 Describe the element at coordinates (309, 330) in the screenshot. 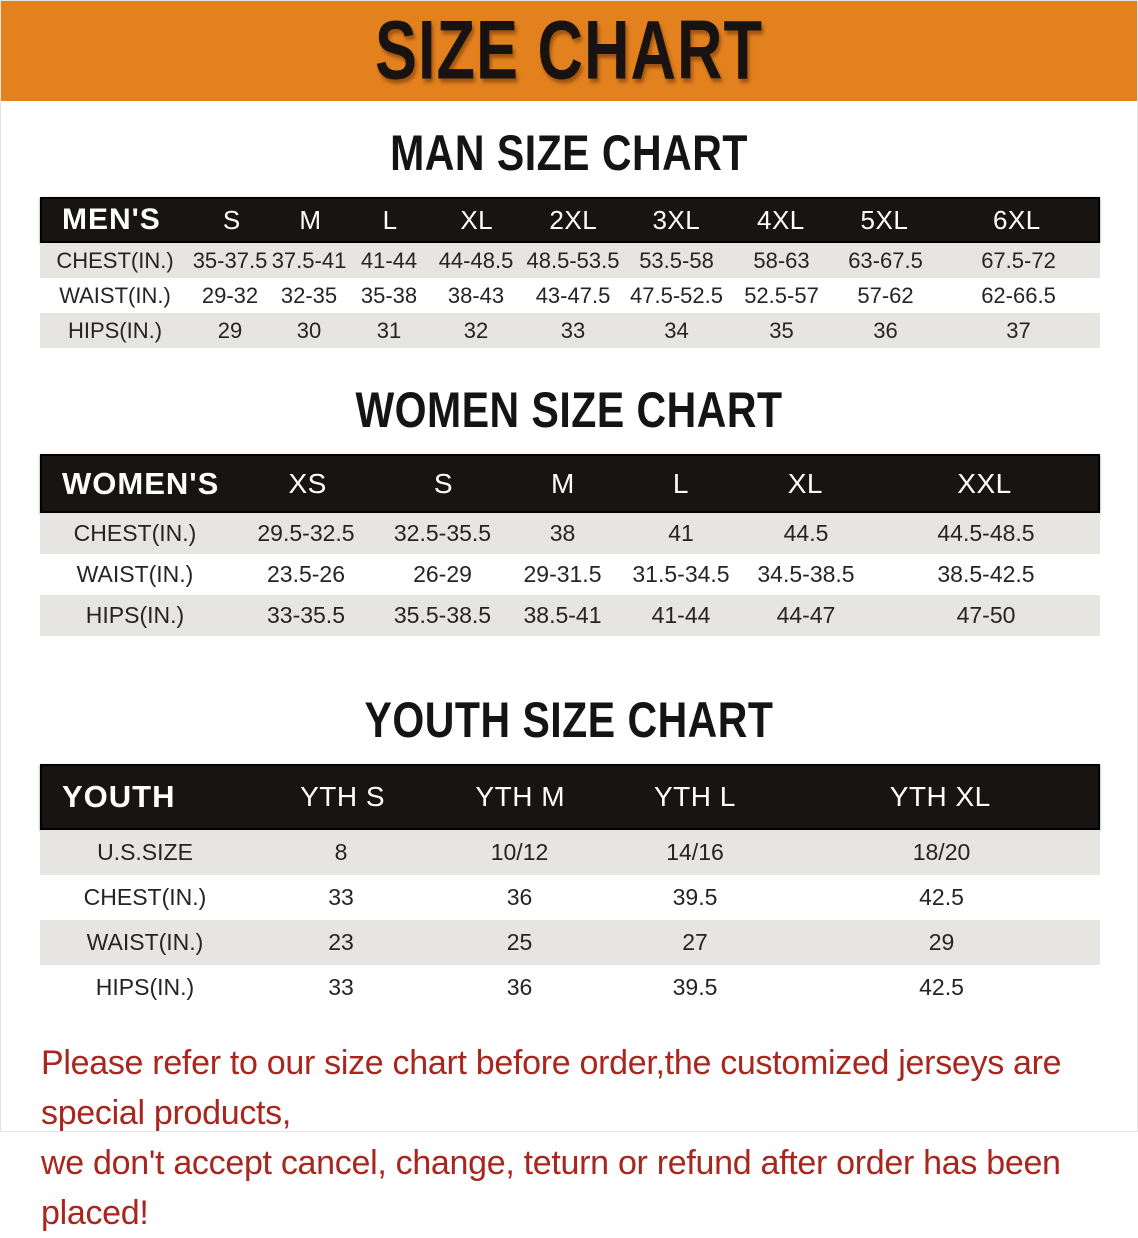

I see `table-cell: 30` at that location.